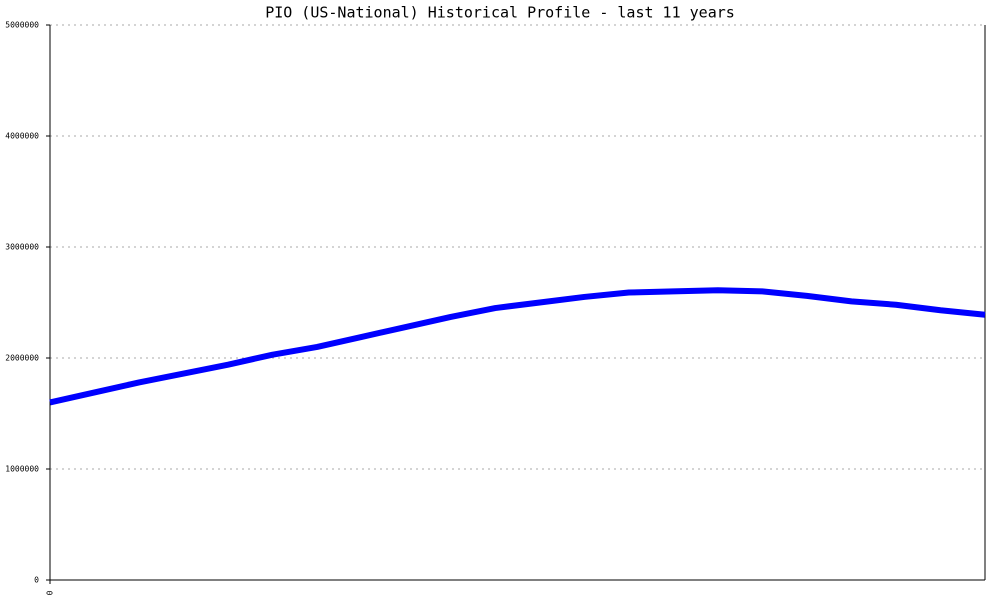 The image size is (1000, 600). I want to click on y-tick-label: 2000000, so click(22, 358).